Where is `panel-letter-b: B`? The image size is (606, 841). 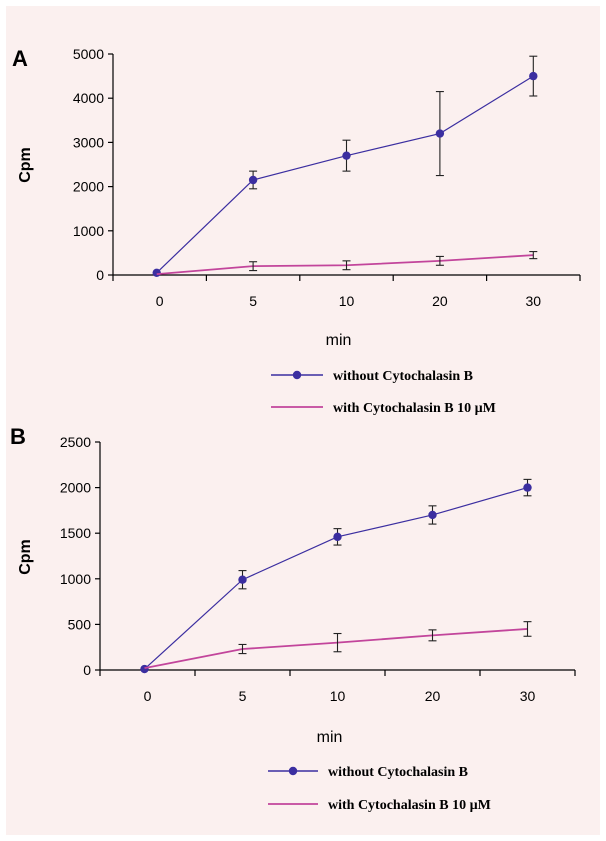 panel-letter-b: B is located at coordinates (18, 436).